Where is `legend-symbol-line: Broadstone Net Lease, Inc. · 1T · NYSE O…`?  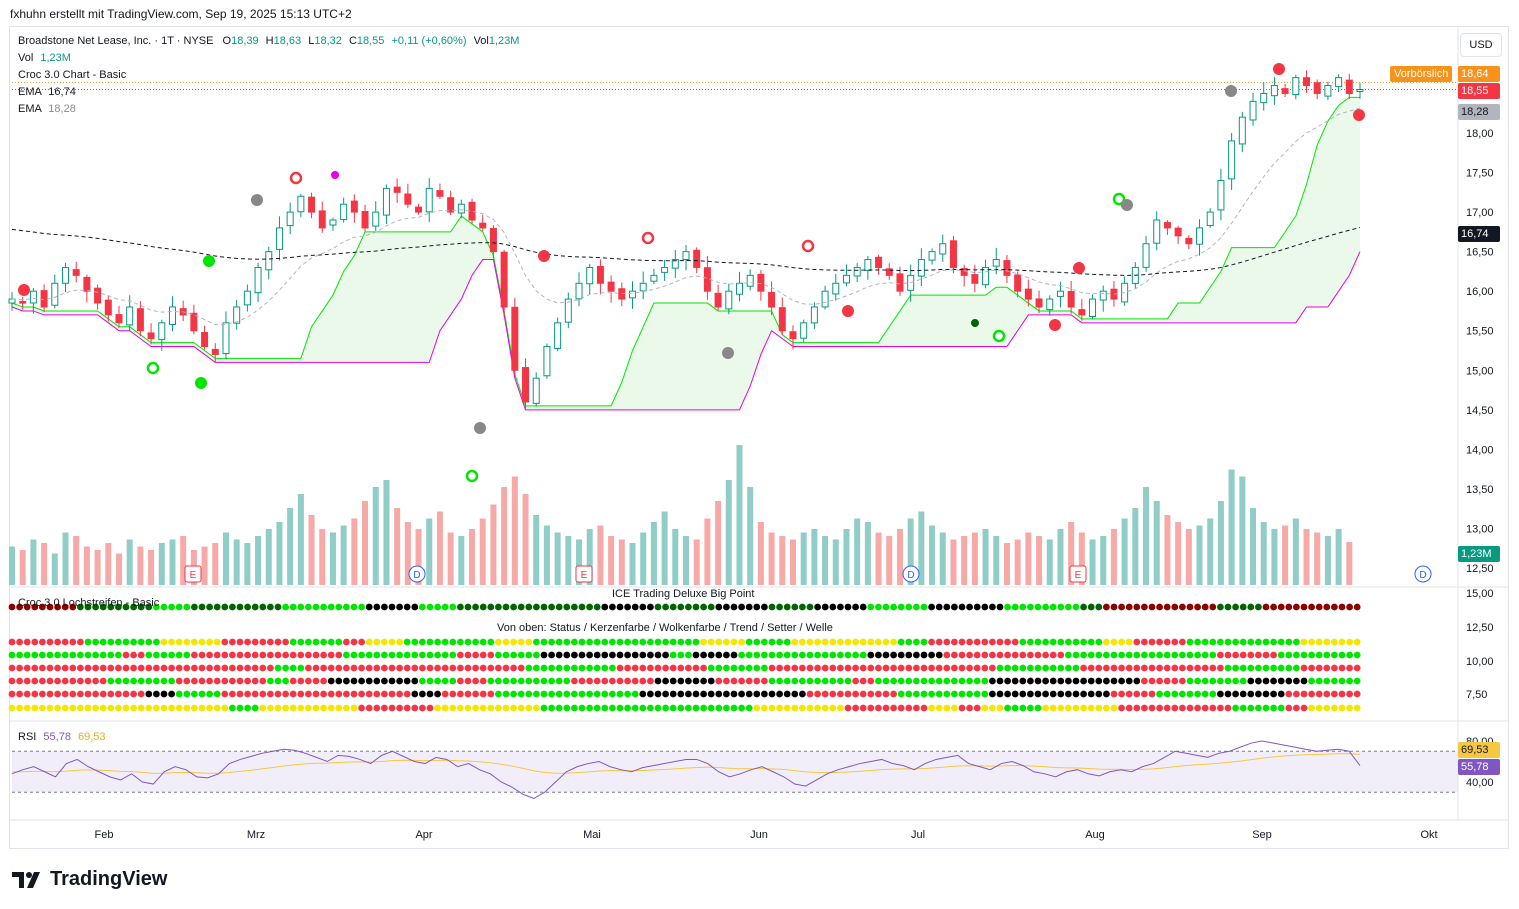 legend-symbol-line: Broadstone Net Lease, Inc. · 1T · NYSE O… is located at coordinates (268, 41).